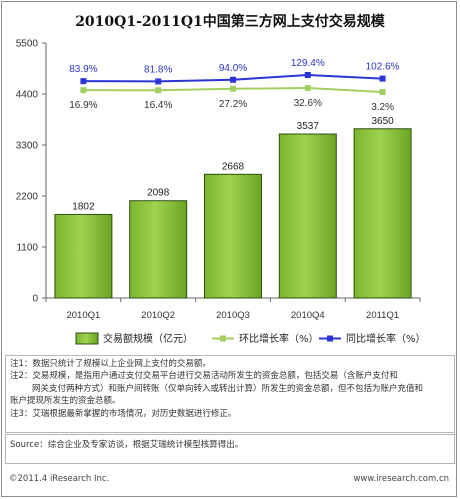 Image resolution: width=460 pixels, height=499 pixels. What do you see at coordinates (382, 315) in the screenshot?
I see `x-tick-label: 2011Q1` at bounding box center [382, 315].